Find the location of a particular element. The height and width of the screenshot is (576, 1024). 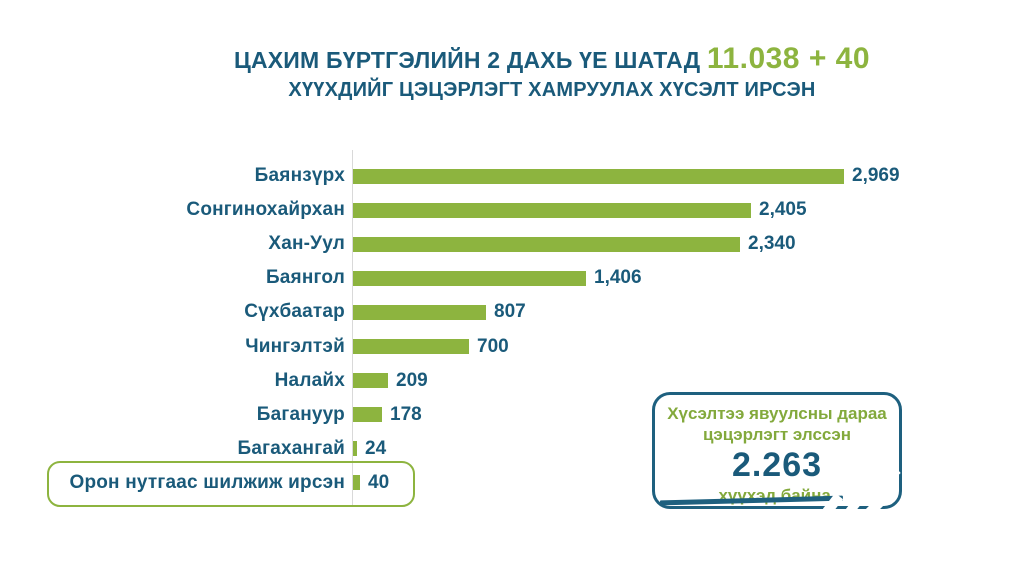

bar-row: Багахангай 24 is located at coordinates (512, 449).